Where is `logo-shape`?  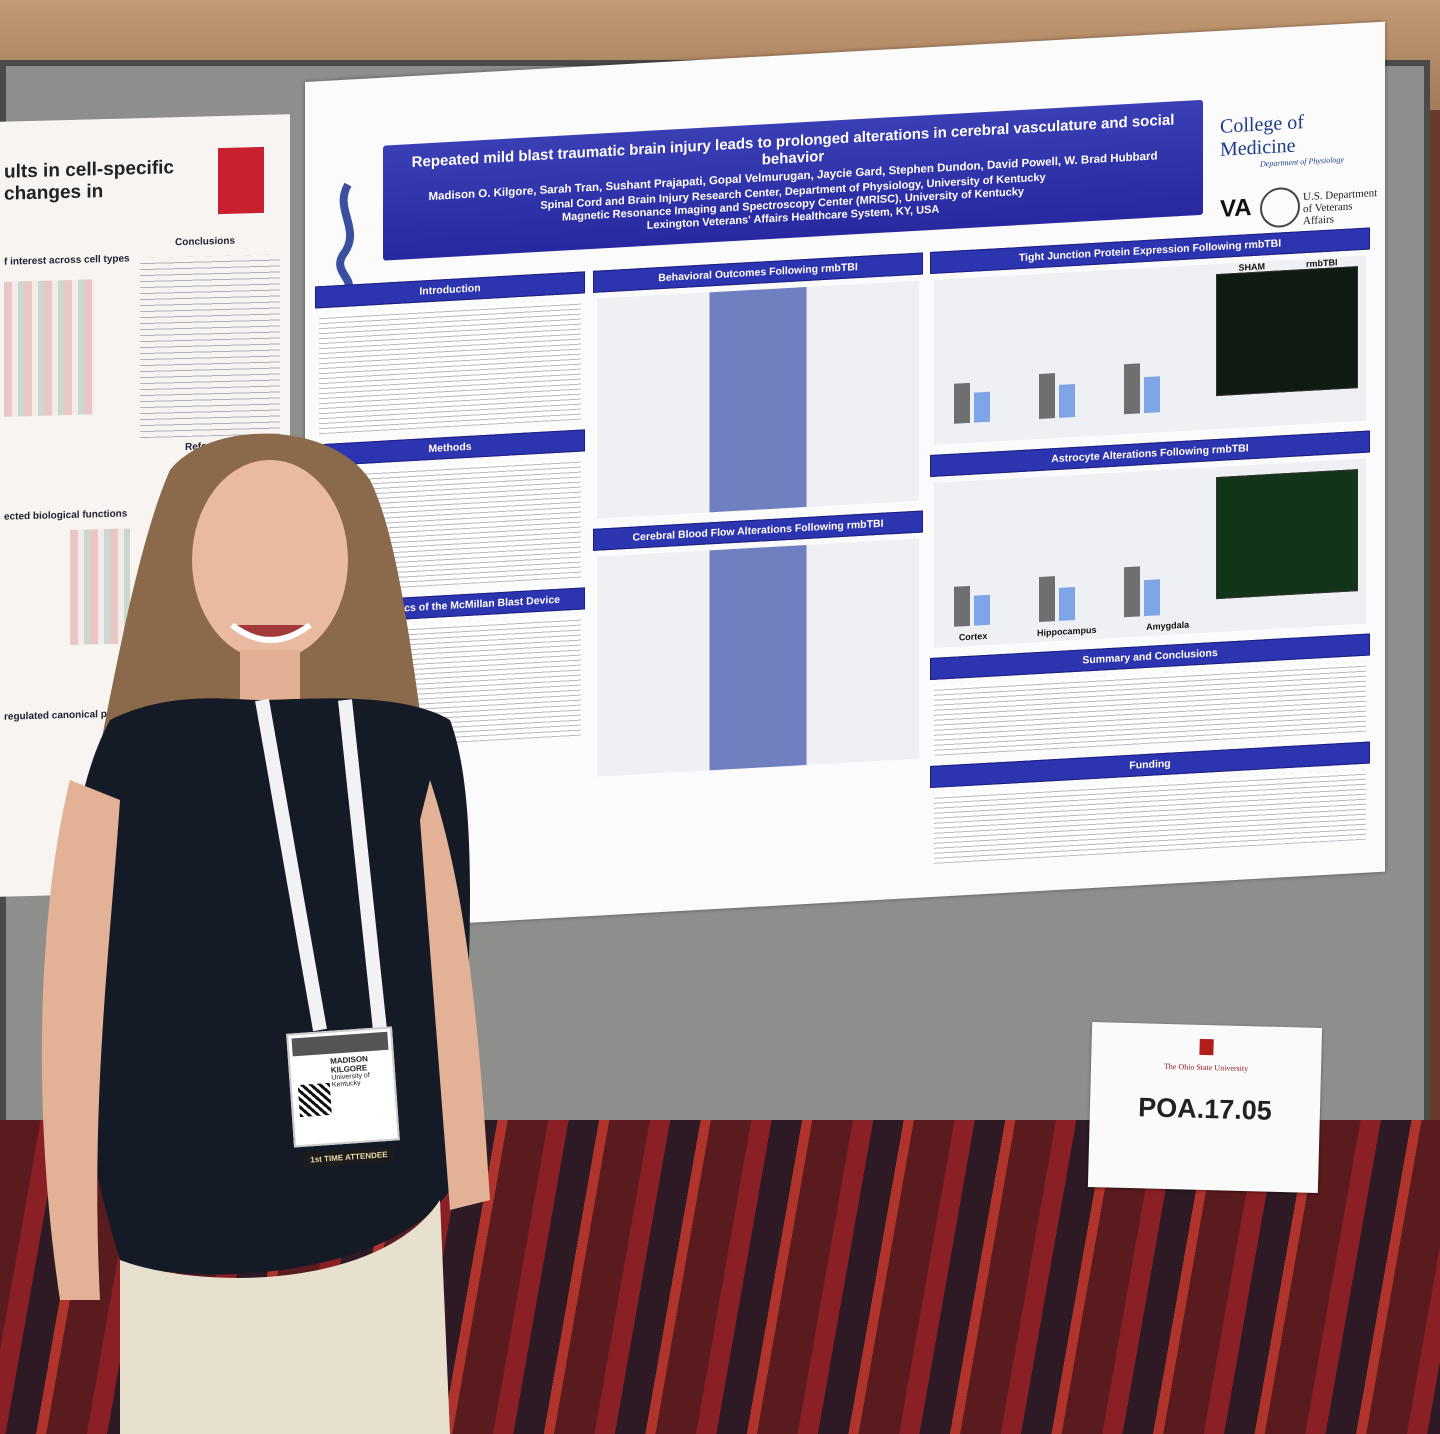 logo-shape is located at coordinates (345, 236).